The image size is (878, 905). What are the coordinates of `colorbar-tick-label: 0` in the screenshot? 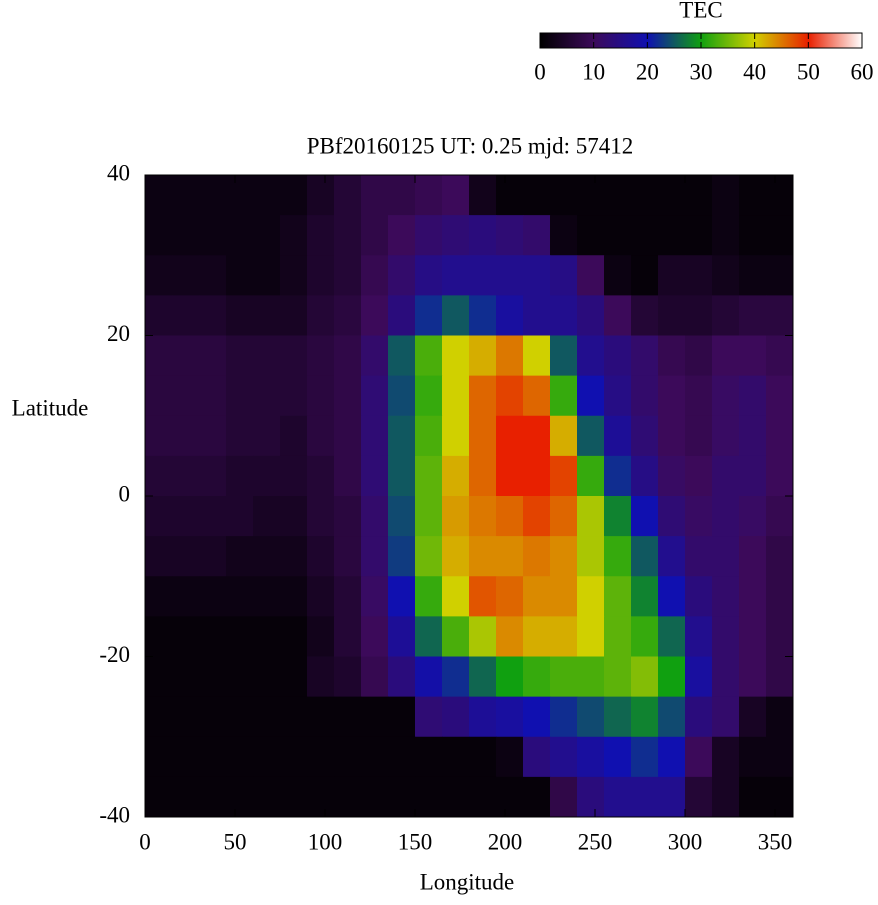 It's located at (540, 71).